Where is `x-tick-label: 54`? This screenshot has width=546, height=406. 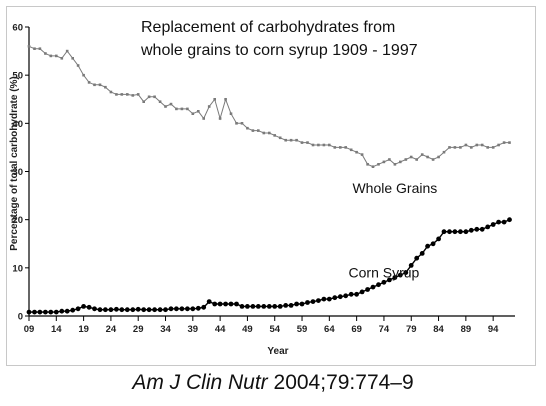
x-tick-label: 54 is located at coordinates (274, 329).